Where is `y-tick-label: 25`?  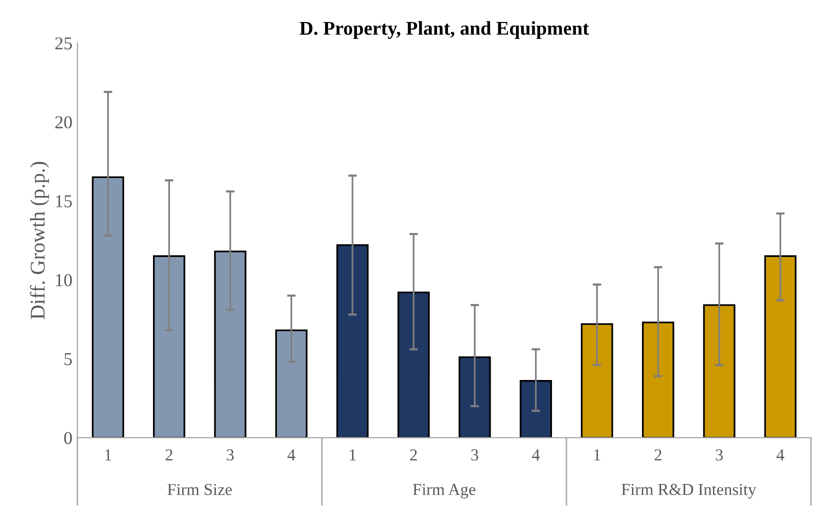 y-tick-label: 25 is located at coordinates (63, 43).